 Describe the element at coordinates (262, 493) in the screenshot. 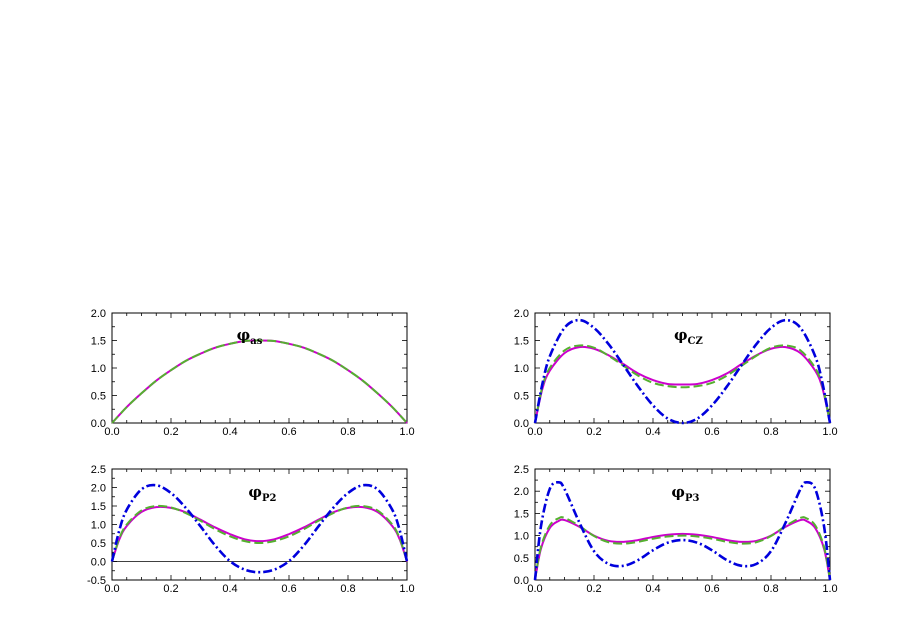

I see `panel-title: φP2` at that location.